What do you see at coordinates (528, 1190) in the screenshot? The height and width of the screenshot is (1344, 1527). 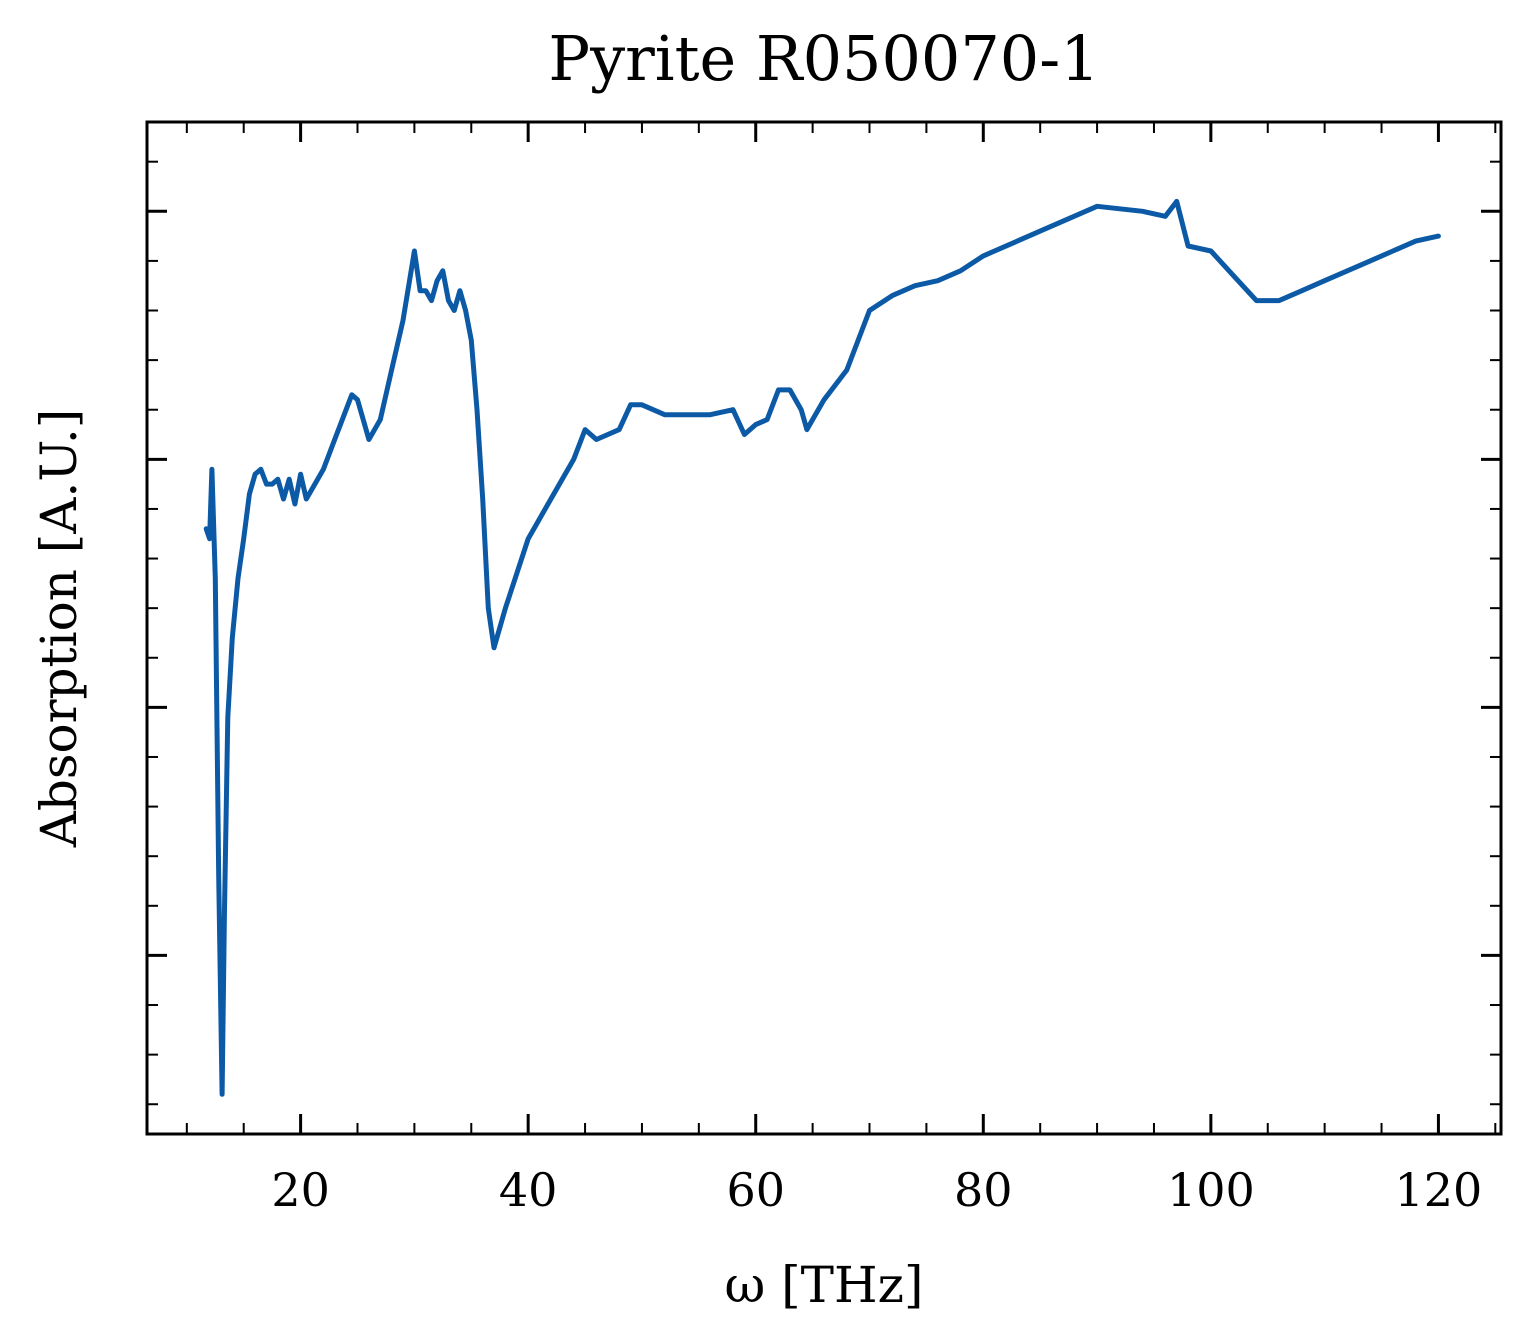 I see `x-tick-label: 40` at bounding box center [528, 1190].